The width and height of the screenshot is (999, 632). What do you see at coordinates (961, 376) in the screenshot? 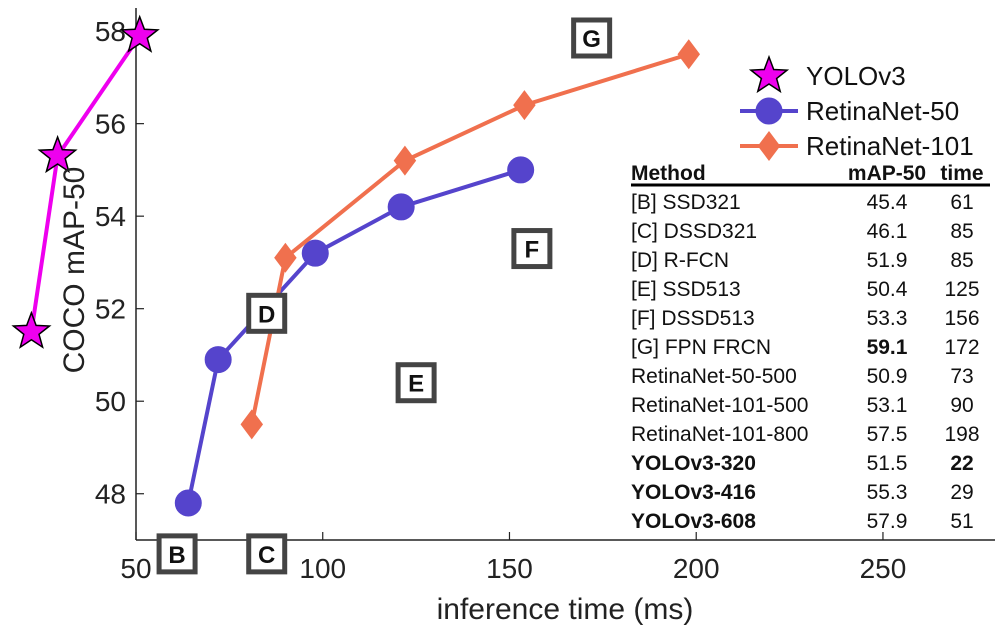
I see `table-cell-time: 73` at bounding box center [961, 376].